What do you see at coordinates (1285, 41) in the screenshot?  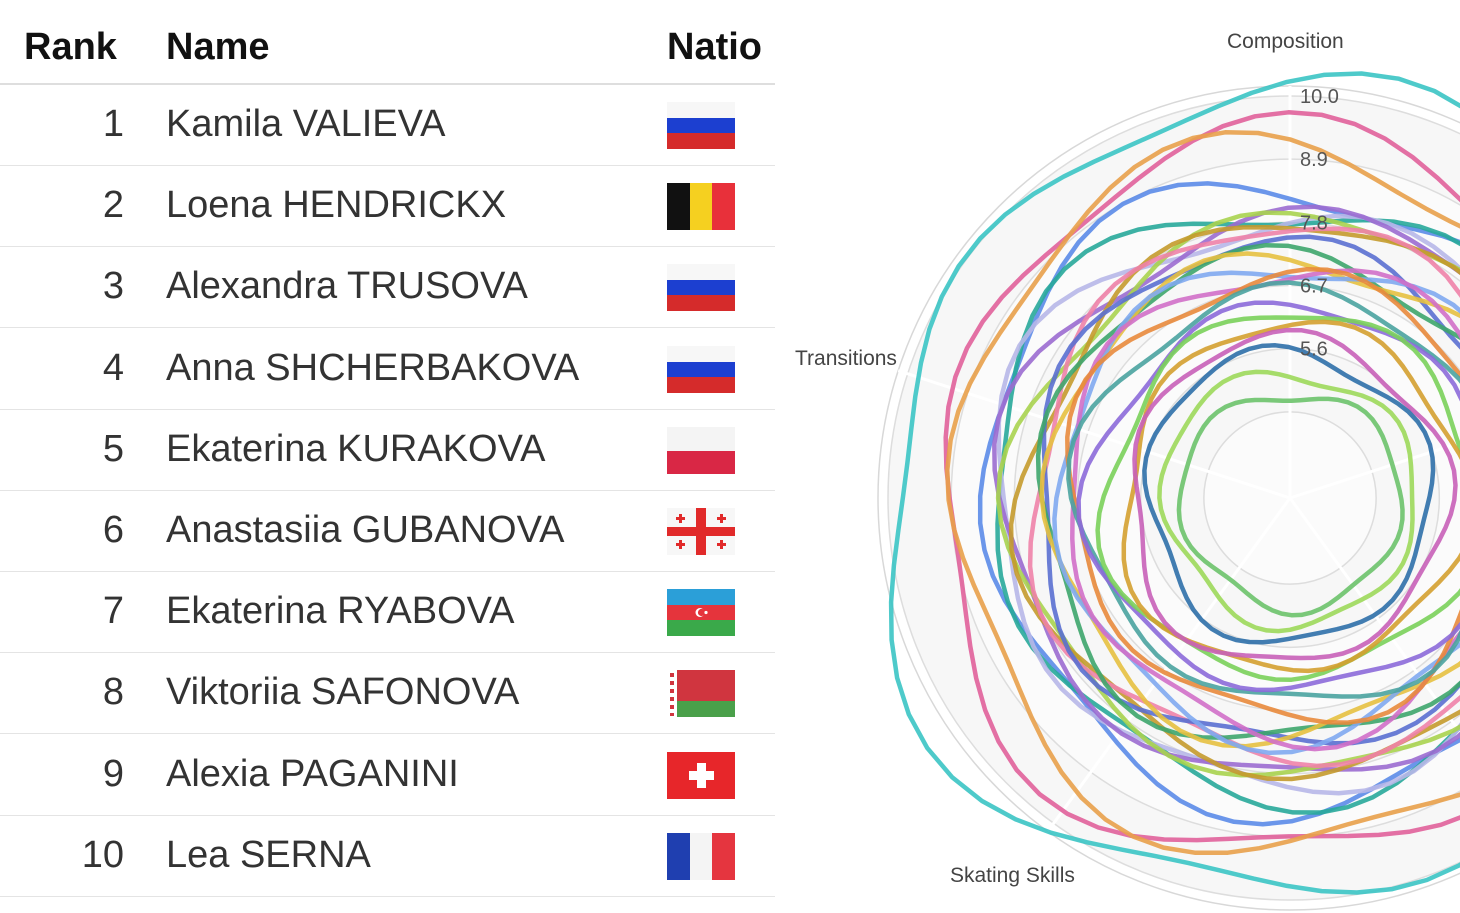 I see `radar-axis-label: Composition` at bounding box center [1285, 41].